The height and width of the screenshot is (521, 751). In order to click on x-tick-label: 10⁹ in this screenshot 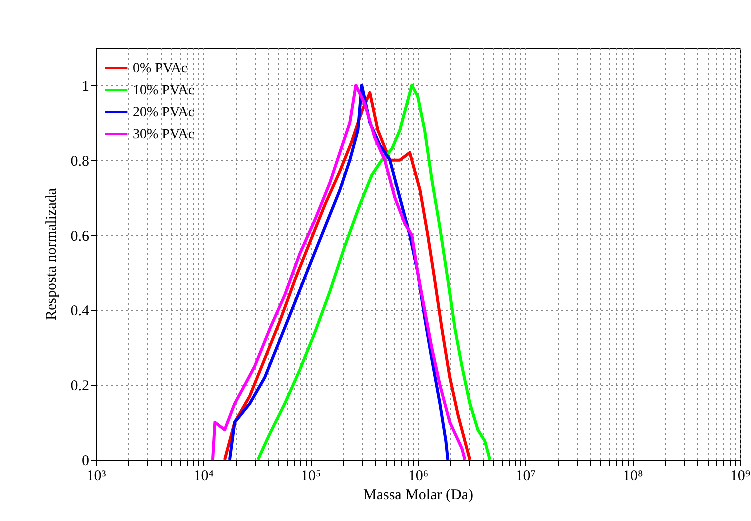, I will do `click(740, 476)`.